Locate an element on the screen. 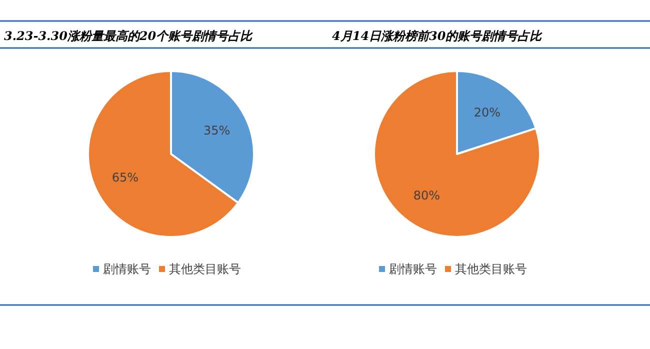 The height and width of the screenshot is (349, 650). pie-slice is located at coordinates (457, 154).